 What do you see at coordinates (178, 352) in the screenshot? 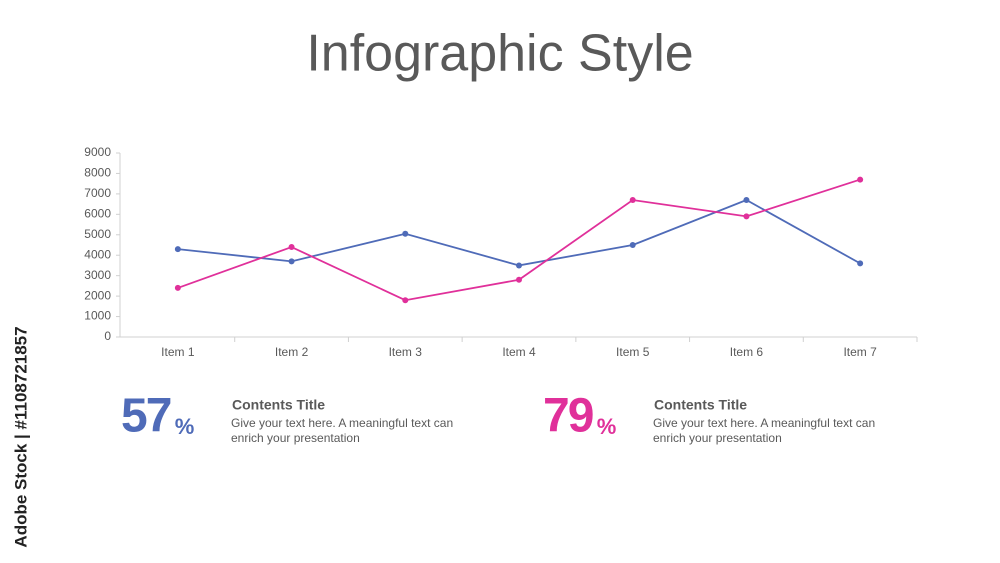
I see `x-tick-label: Item 1` at bounding box center [178, 352].